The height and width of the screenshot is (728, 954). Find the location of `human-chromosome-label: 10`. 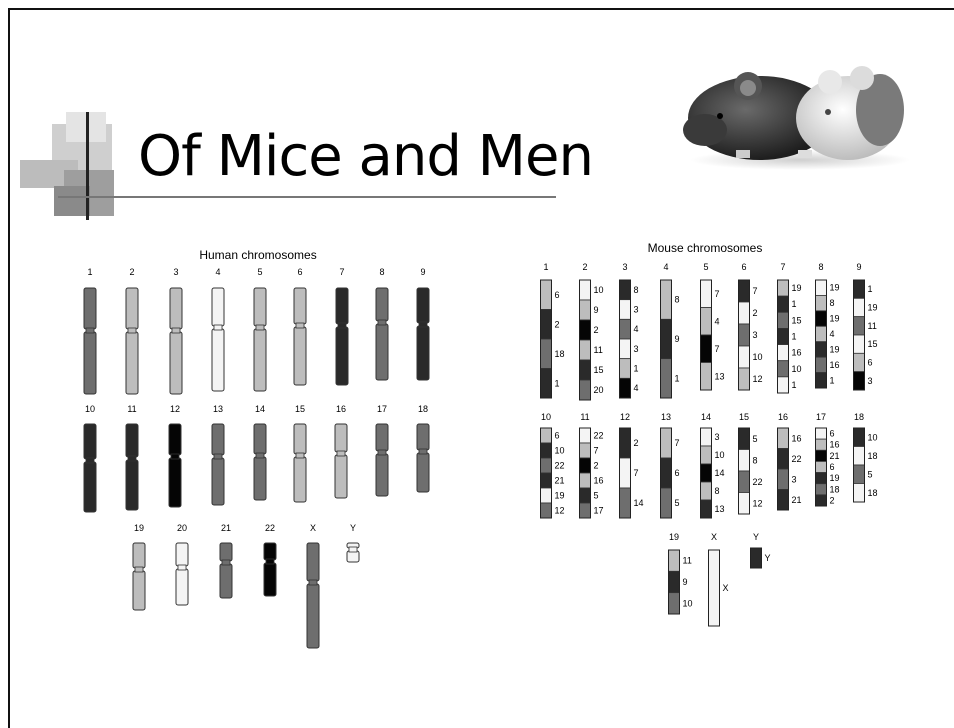

human-chromosome-label: 10 is located at coordinates (90, 409).